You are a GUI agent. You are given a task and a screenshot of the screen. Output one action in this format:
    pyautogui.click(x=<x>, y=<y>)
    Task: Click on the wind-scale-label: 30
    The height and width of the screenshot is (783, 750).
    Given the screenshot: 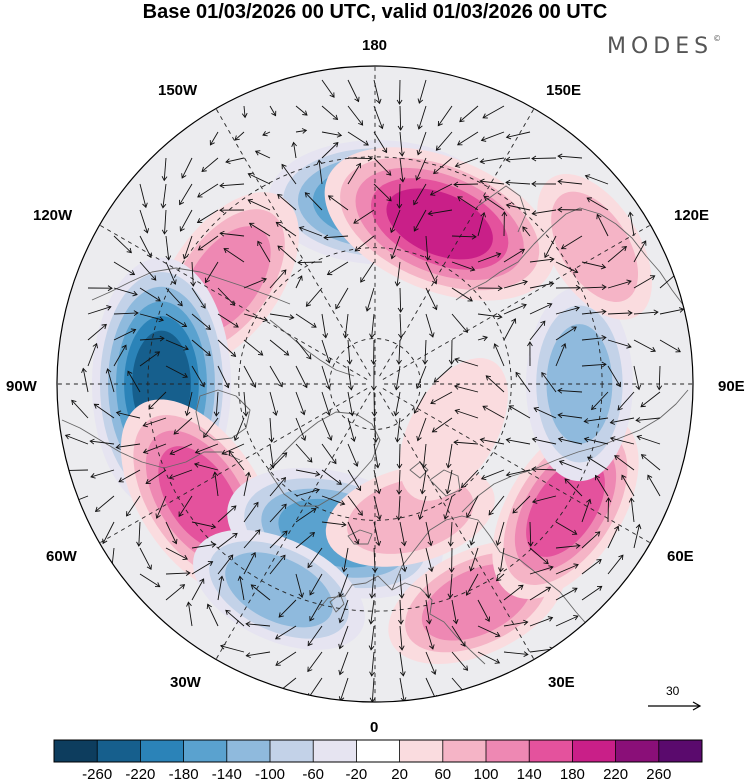 What is the action you would take?
    pyautogui.click(x=673, y=691)
    